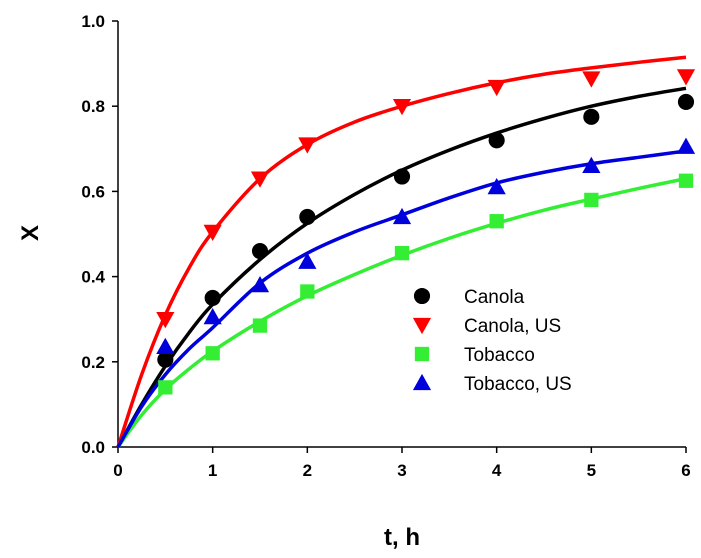 The width and height of the screenshot is (701, 558). Describe the element at coordinates (492, 341) in the screenshot. I see `legend: Canola Canola, US Tobacco Tobacco, US` at that location.